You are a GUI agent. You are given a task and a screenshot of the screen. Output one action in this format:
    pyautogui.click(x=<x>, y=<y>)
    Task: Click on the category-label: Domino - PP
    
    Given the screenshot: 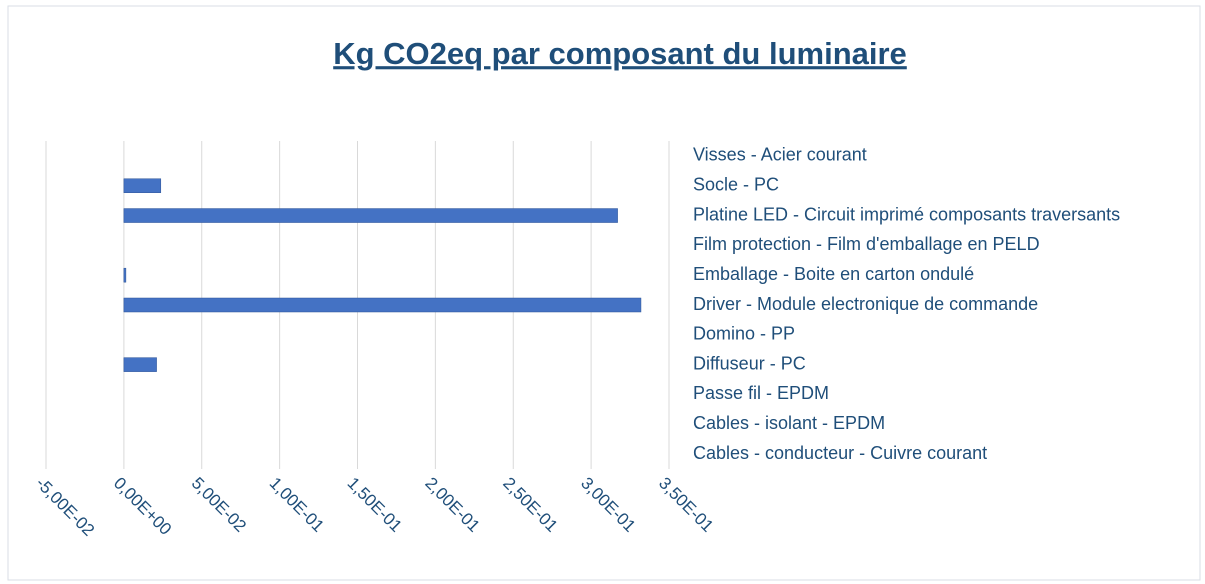 What is the action you would take?
    pyautogui.click(x=744, y=334)
    